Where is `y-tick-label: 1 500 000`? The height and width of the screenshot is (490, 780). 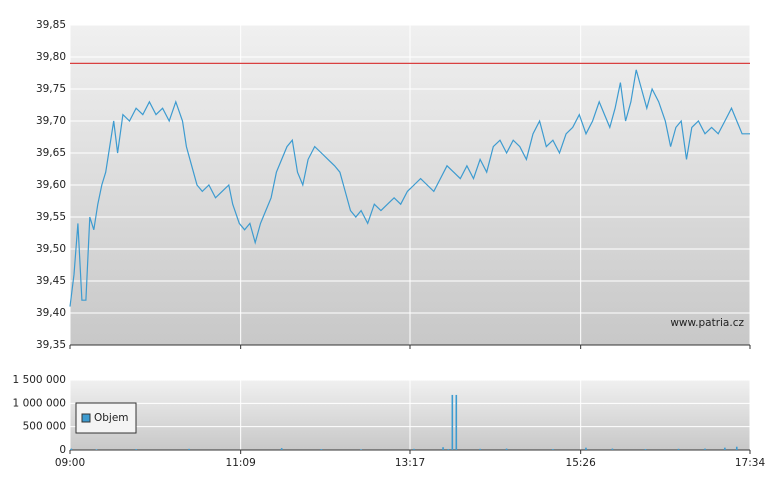 y-tick-label: 1 500 000 is located at coordinates (39, 380).